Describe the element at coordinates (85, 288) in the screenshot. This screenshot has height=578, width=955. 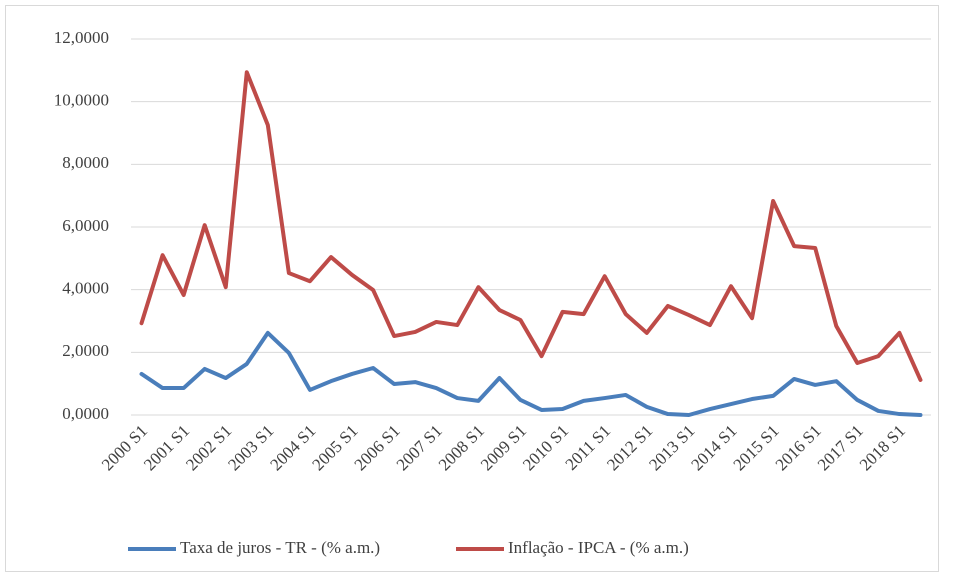
I see `y-tick-label: 4,0000` at that location.